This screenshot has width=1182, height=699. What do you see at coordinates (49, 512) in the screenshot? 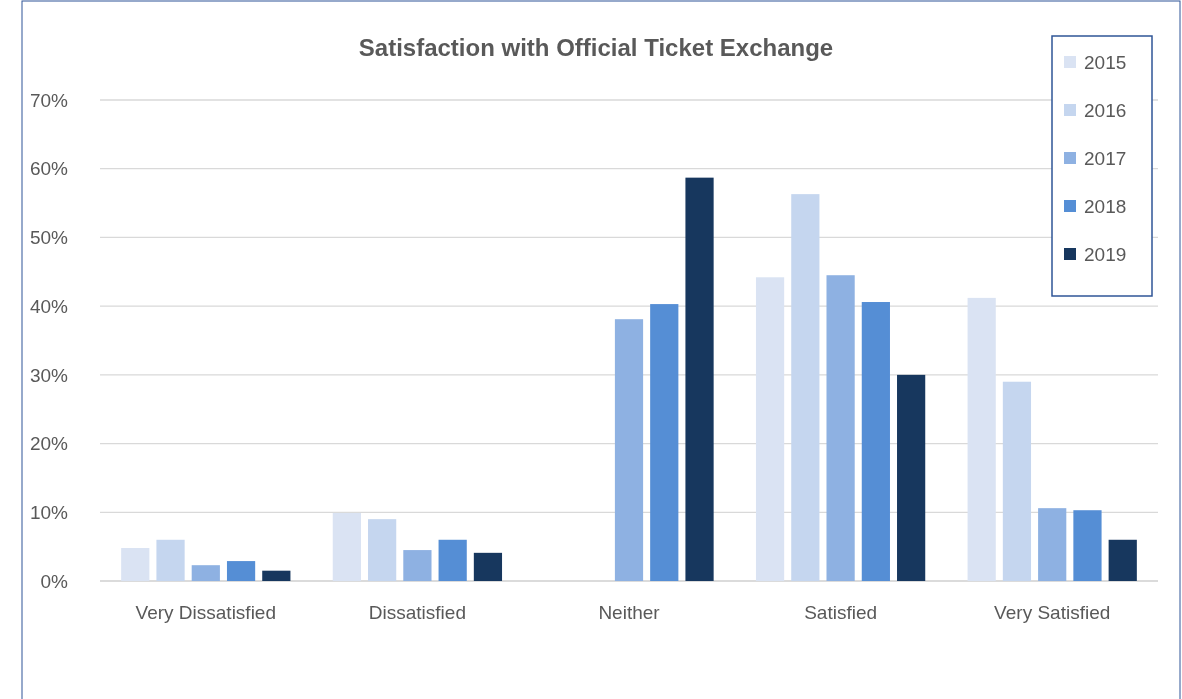
I see `y-tick-label: 10%` at bounding box center [49, 512].